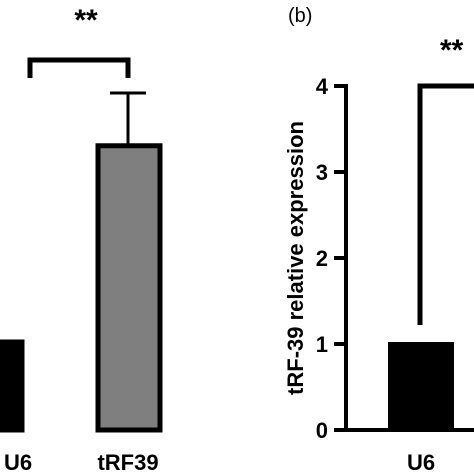 Image resolution: width=474 pixels, height=474 pixels. What do you see at coordinates (79, 67) in the screenshot?
I see `panel-a-significance-bracket` at bounding box center [79, 67].